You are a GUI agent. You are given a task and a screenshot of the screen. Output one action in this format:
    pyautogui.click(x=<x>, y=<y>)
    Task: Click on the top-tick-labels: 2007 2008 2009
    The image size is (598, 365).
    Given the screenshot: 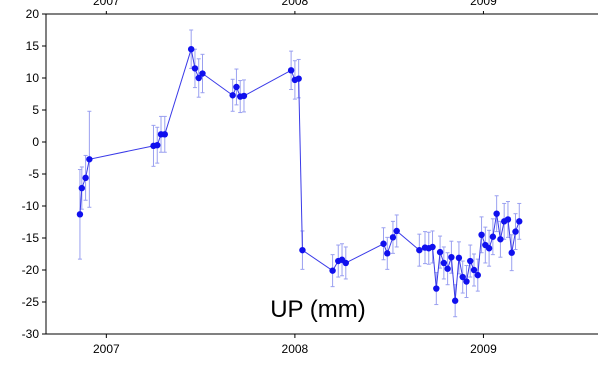 What is the action you would take?
    pyautogui.click(x=295, y=4)
    